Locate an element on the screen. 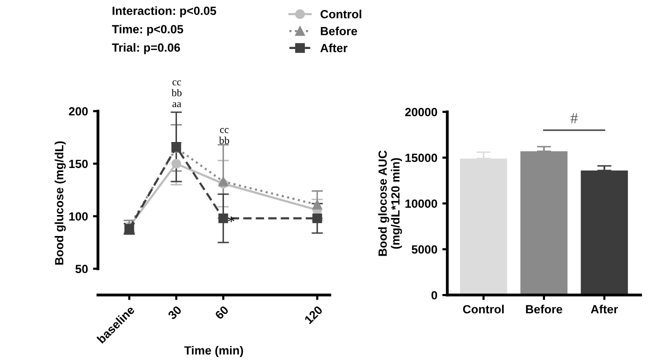  y-tick-label: 200 is located at coordinates (78, 111).